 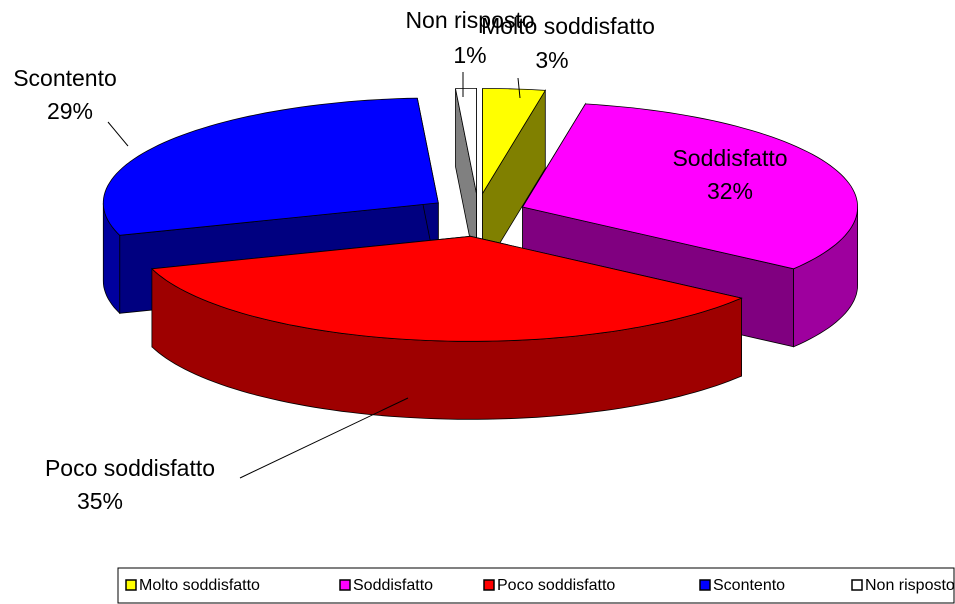 What do you see at coordinates (551, 60) in the screenshot?
I see `slice-value-label: 3%` at bounding box center [551, 60].